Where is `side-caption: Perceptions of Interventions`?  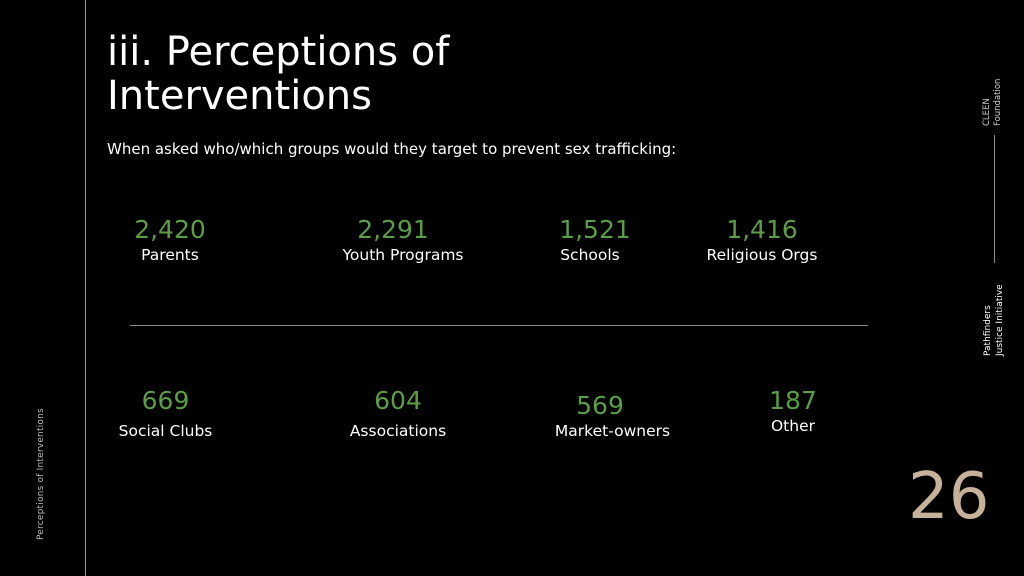 side-caption: Perceptions of Interventions is located at coordinates (41, 474).